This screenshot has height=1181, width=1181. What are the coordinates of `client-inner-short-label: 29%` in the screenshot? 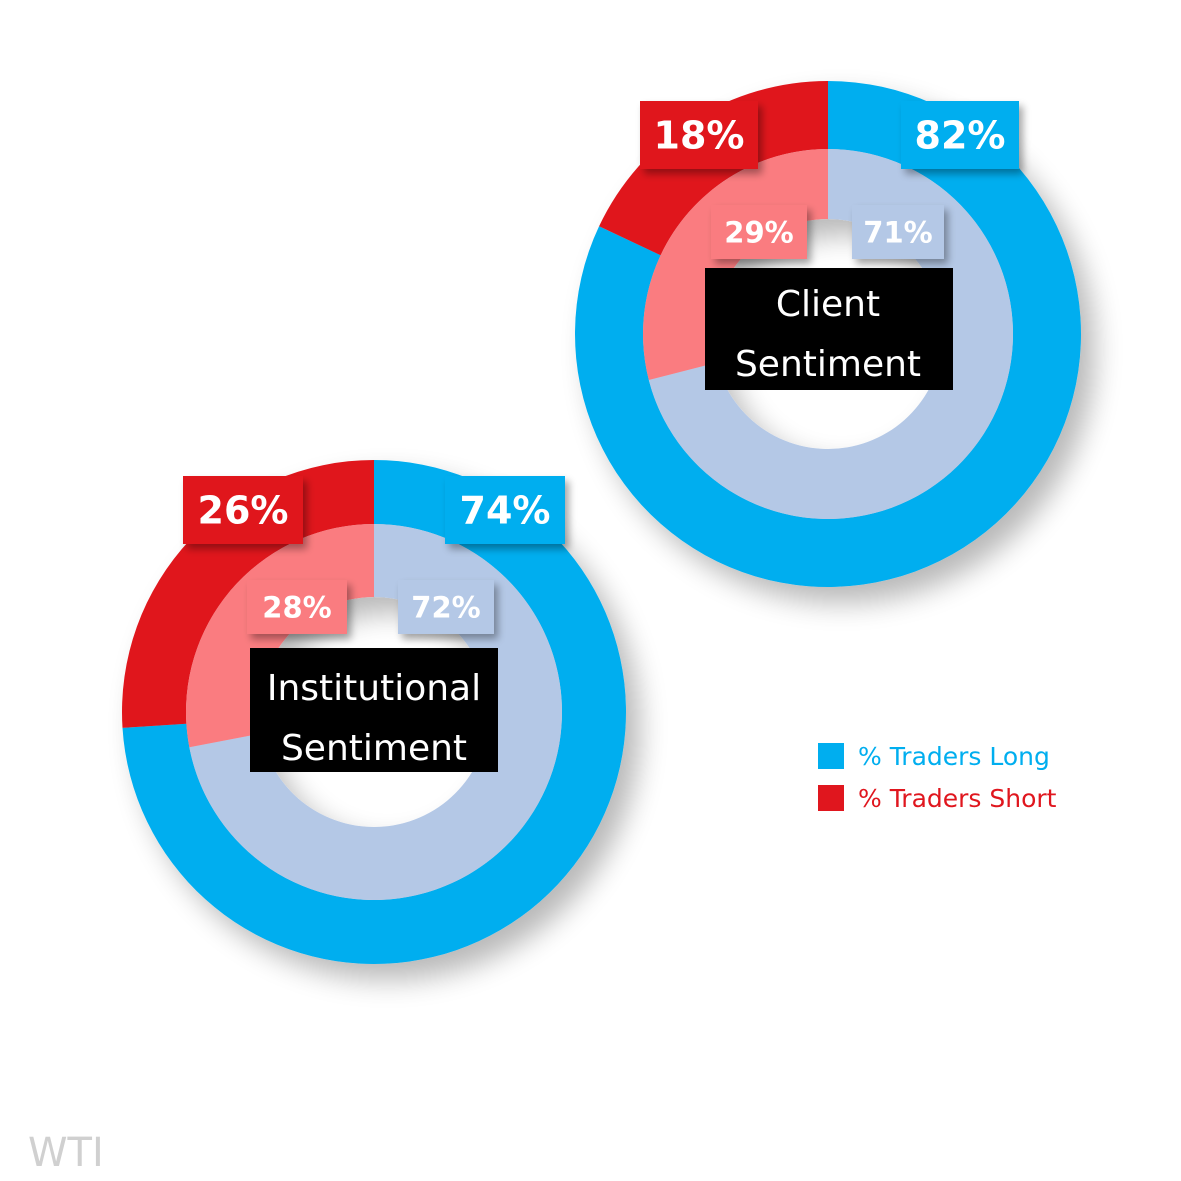 It's located at (759, 232).